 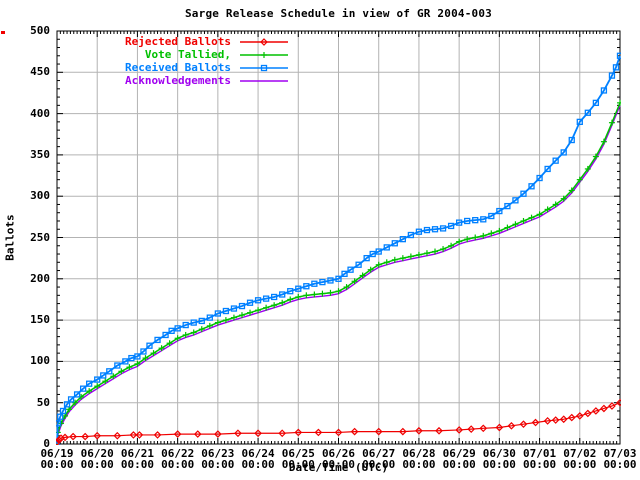 What do you see at coordinates (338, 459) in the screenshot?
I see `x-tick-label: 06/26 00:00` at bounding box center [338, 459].